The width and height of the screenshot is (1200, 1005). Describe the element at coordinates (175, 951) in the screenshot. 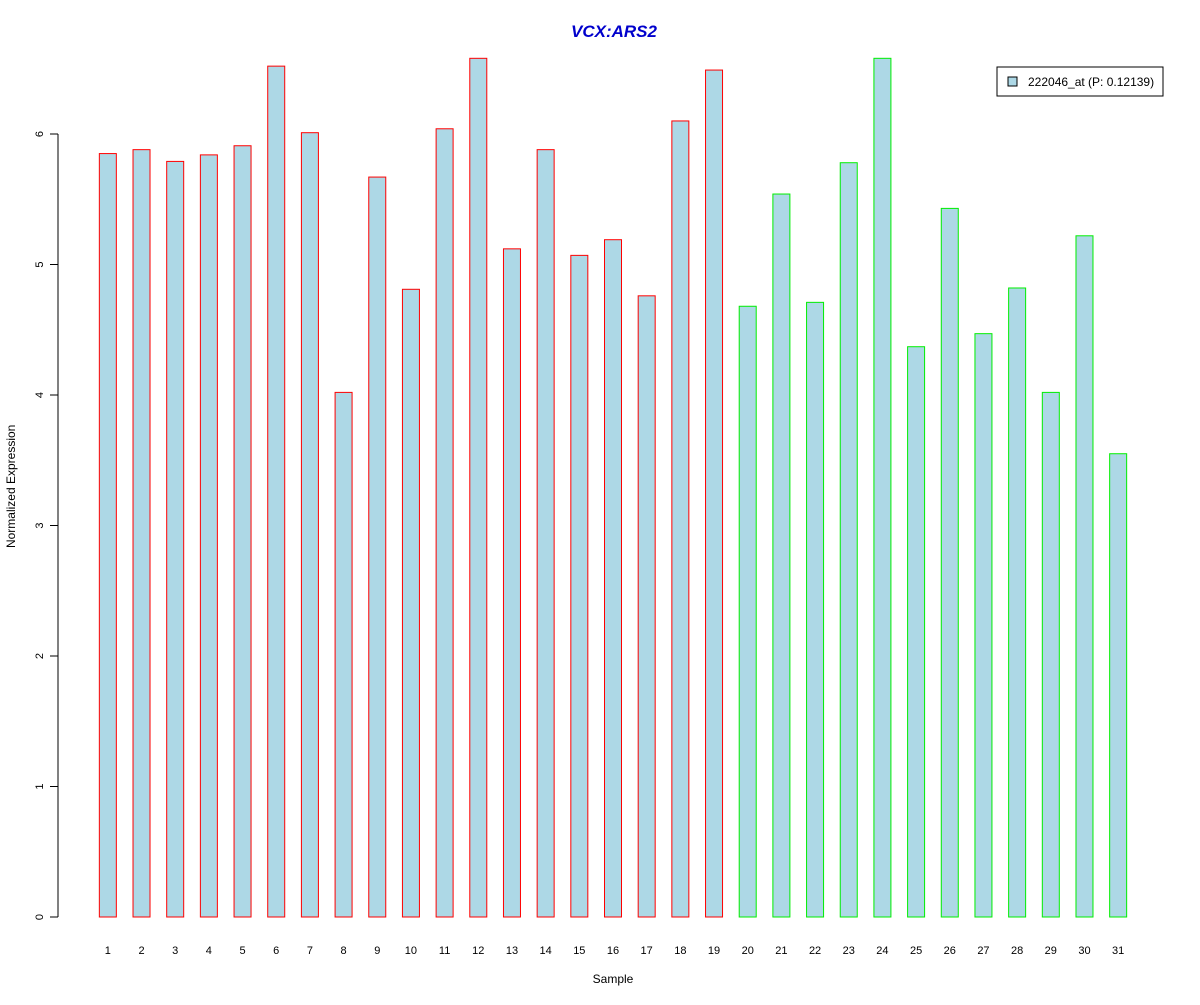

I see `x-tick-label: 3` at that location.